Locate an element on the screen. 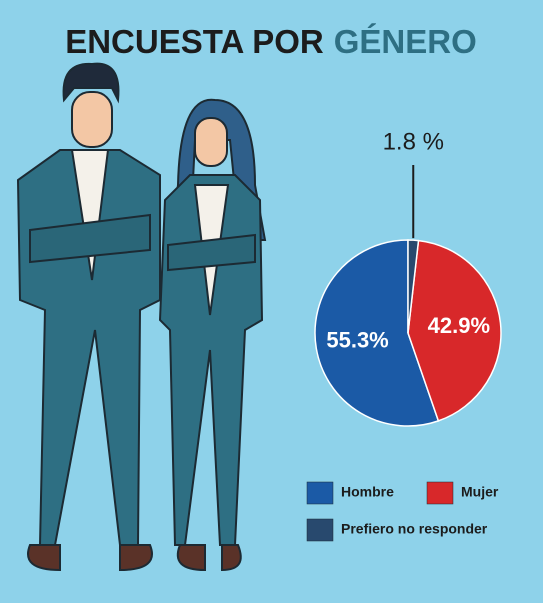  legend-label: Mujer is located at coordinates (480, 492).